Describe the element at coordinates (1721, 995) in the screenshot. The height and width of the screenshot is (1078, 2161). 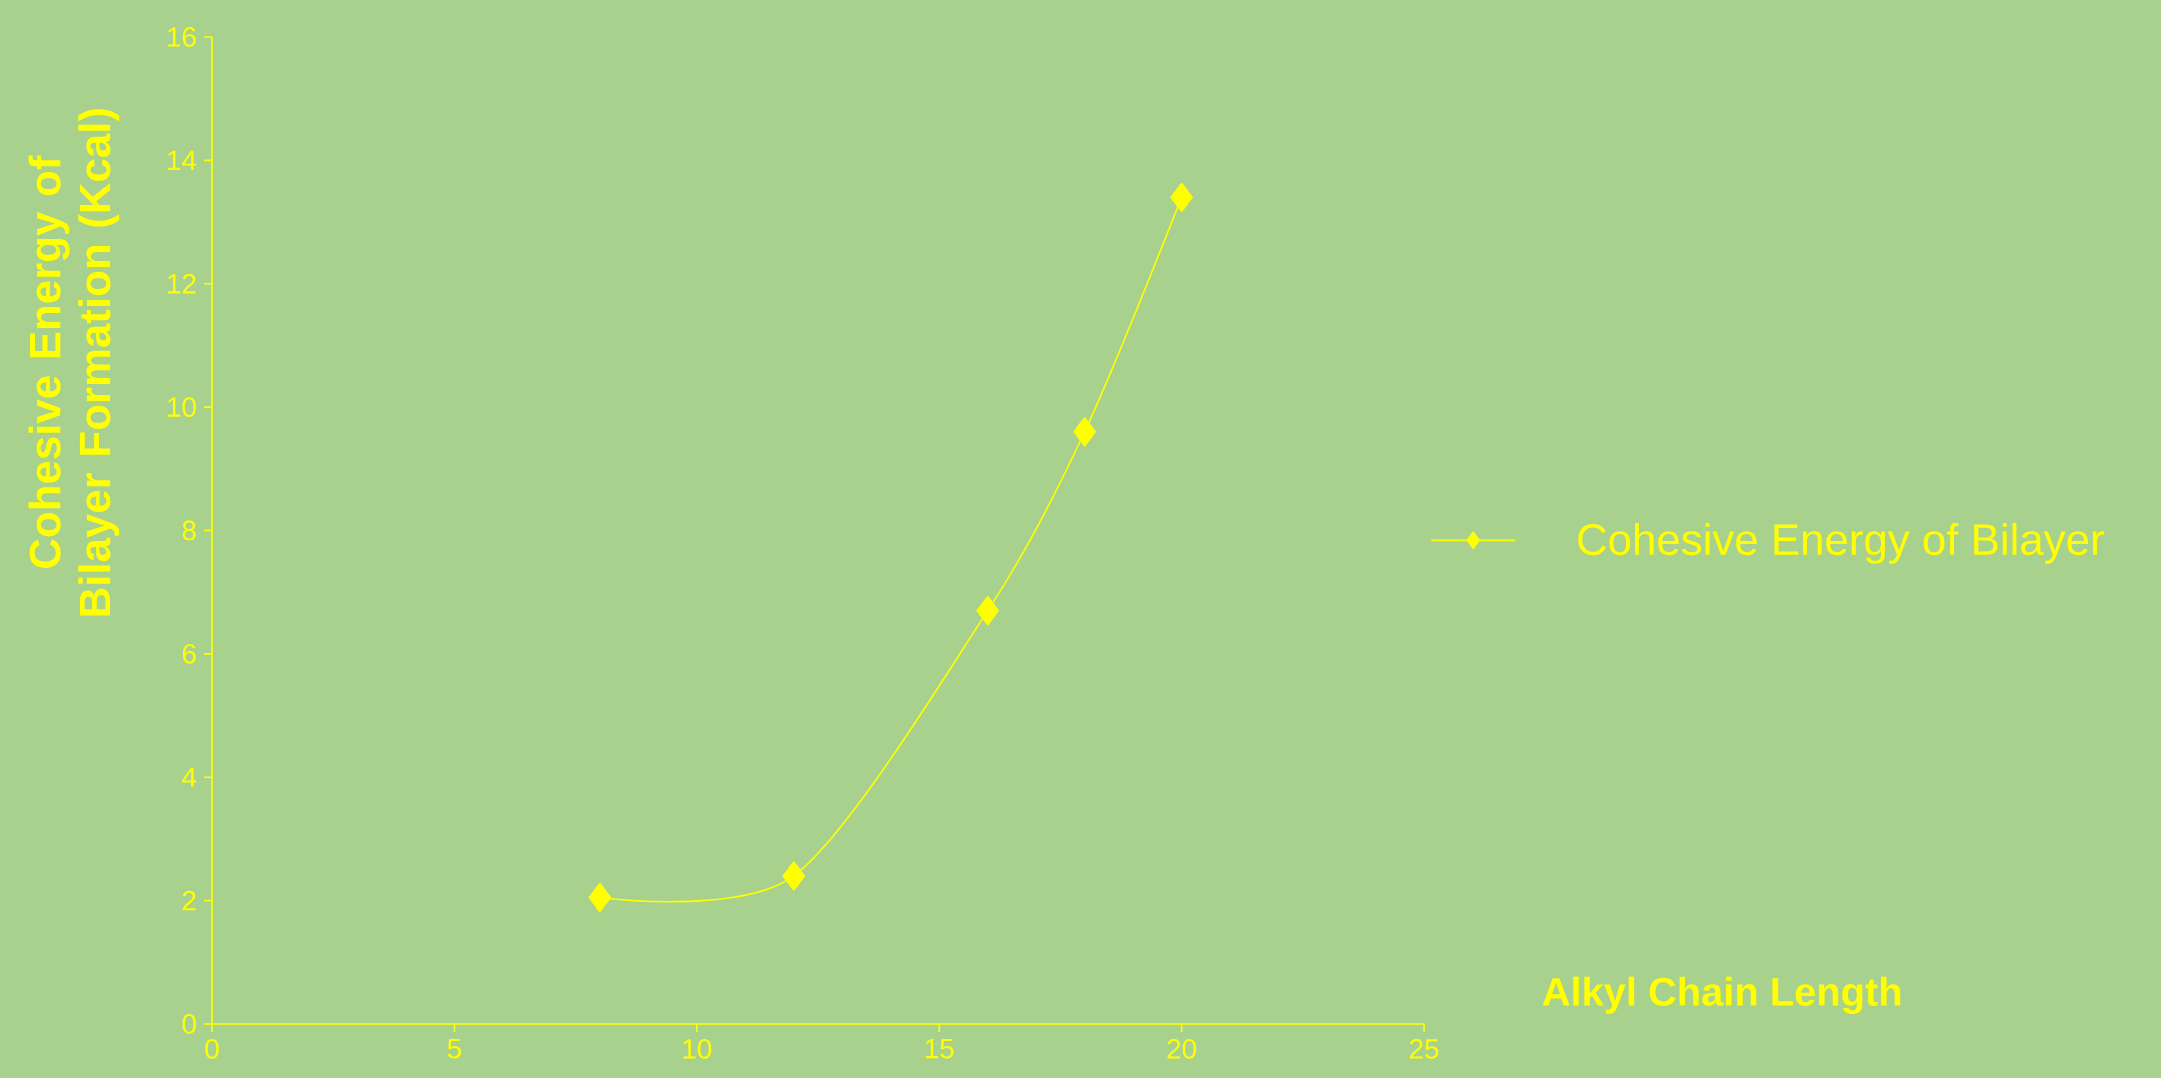
I see `x-axis-title: Alkyl Chain Length` at that location.